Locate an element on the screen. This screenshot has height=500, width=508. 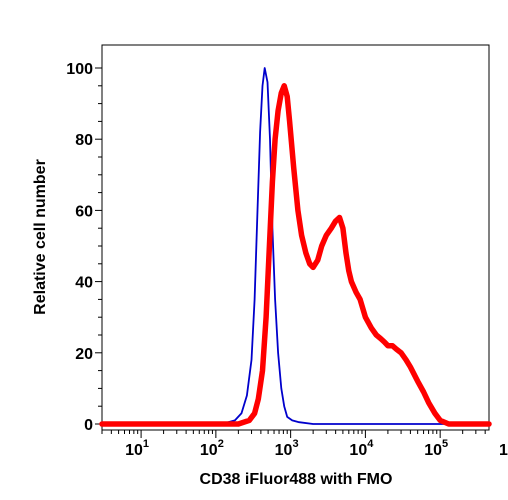
x-tick-label: 10⁵ is located at coordinates (436, 448).